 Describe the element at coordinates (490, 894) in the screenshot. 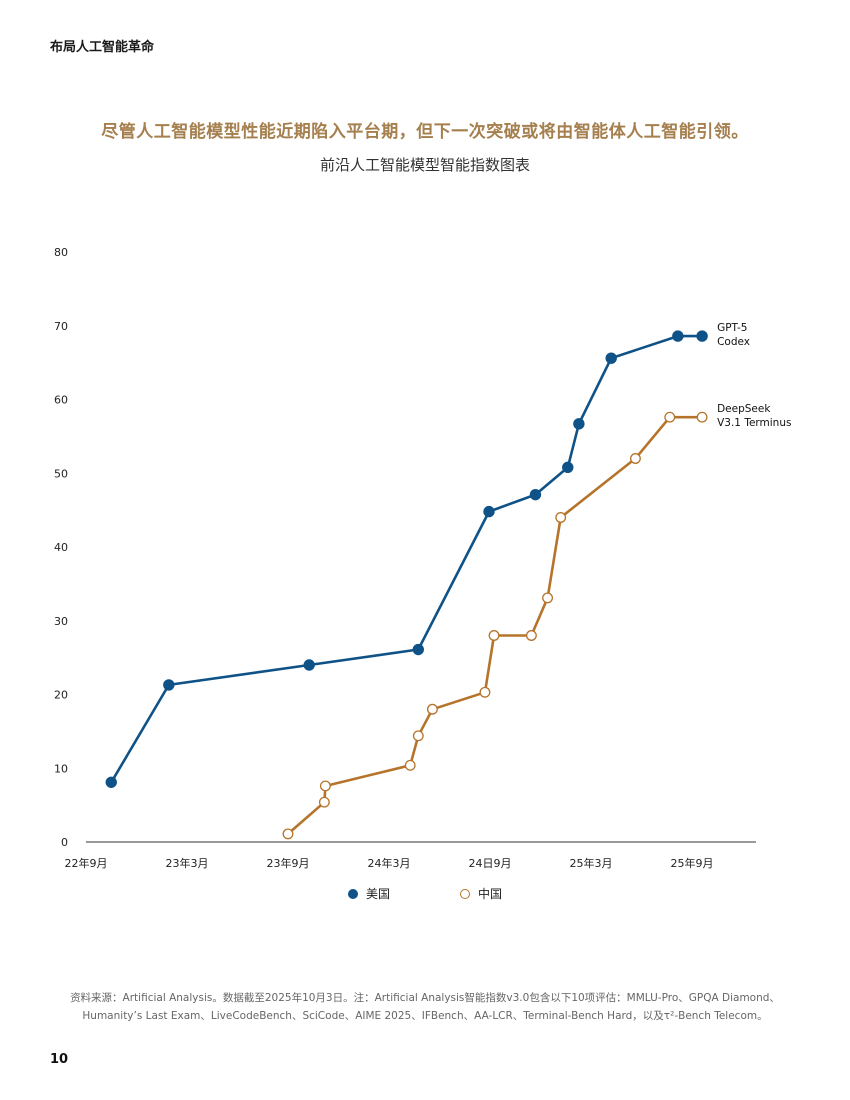

I see `legend-label-cn: 中国` at that location.